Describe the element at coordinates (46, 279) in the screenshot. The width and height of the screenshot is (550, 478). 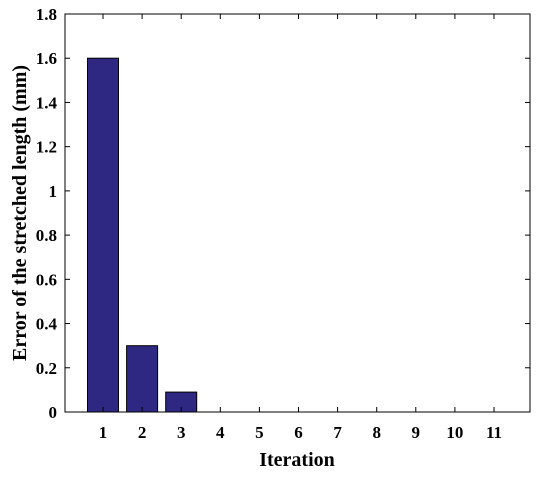
I see `y-tick-label: 0.6` at that location.